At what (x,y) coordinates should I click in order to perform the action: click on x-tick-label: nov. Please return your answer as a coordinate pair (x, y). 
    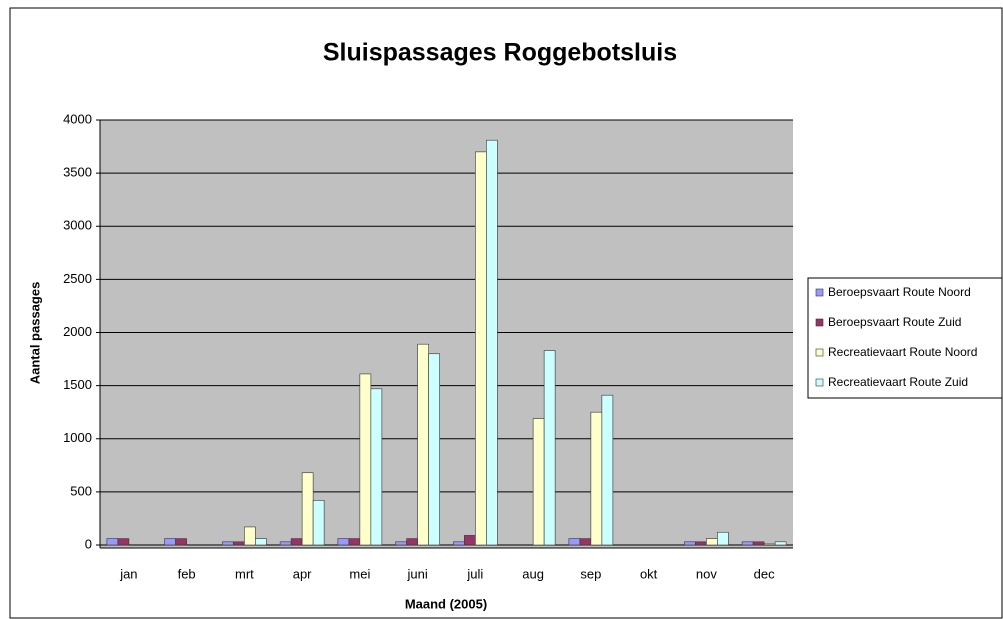
    Looking at the image, I should click on (706, 573).